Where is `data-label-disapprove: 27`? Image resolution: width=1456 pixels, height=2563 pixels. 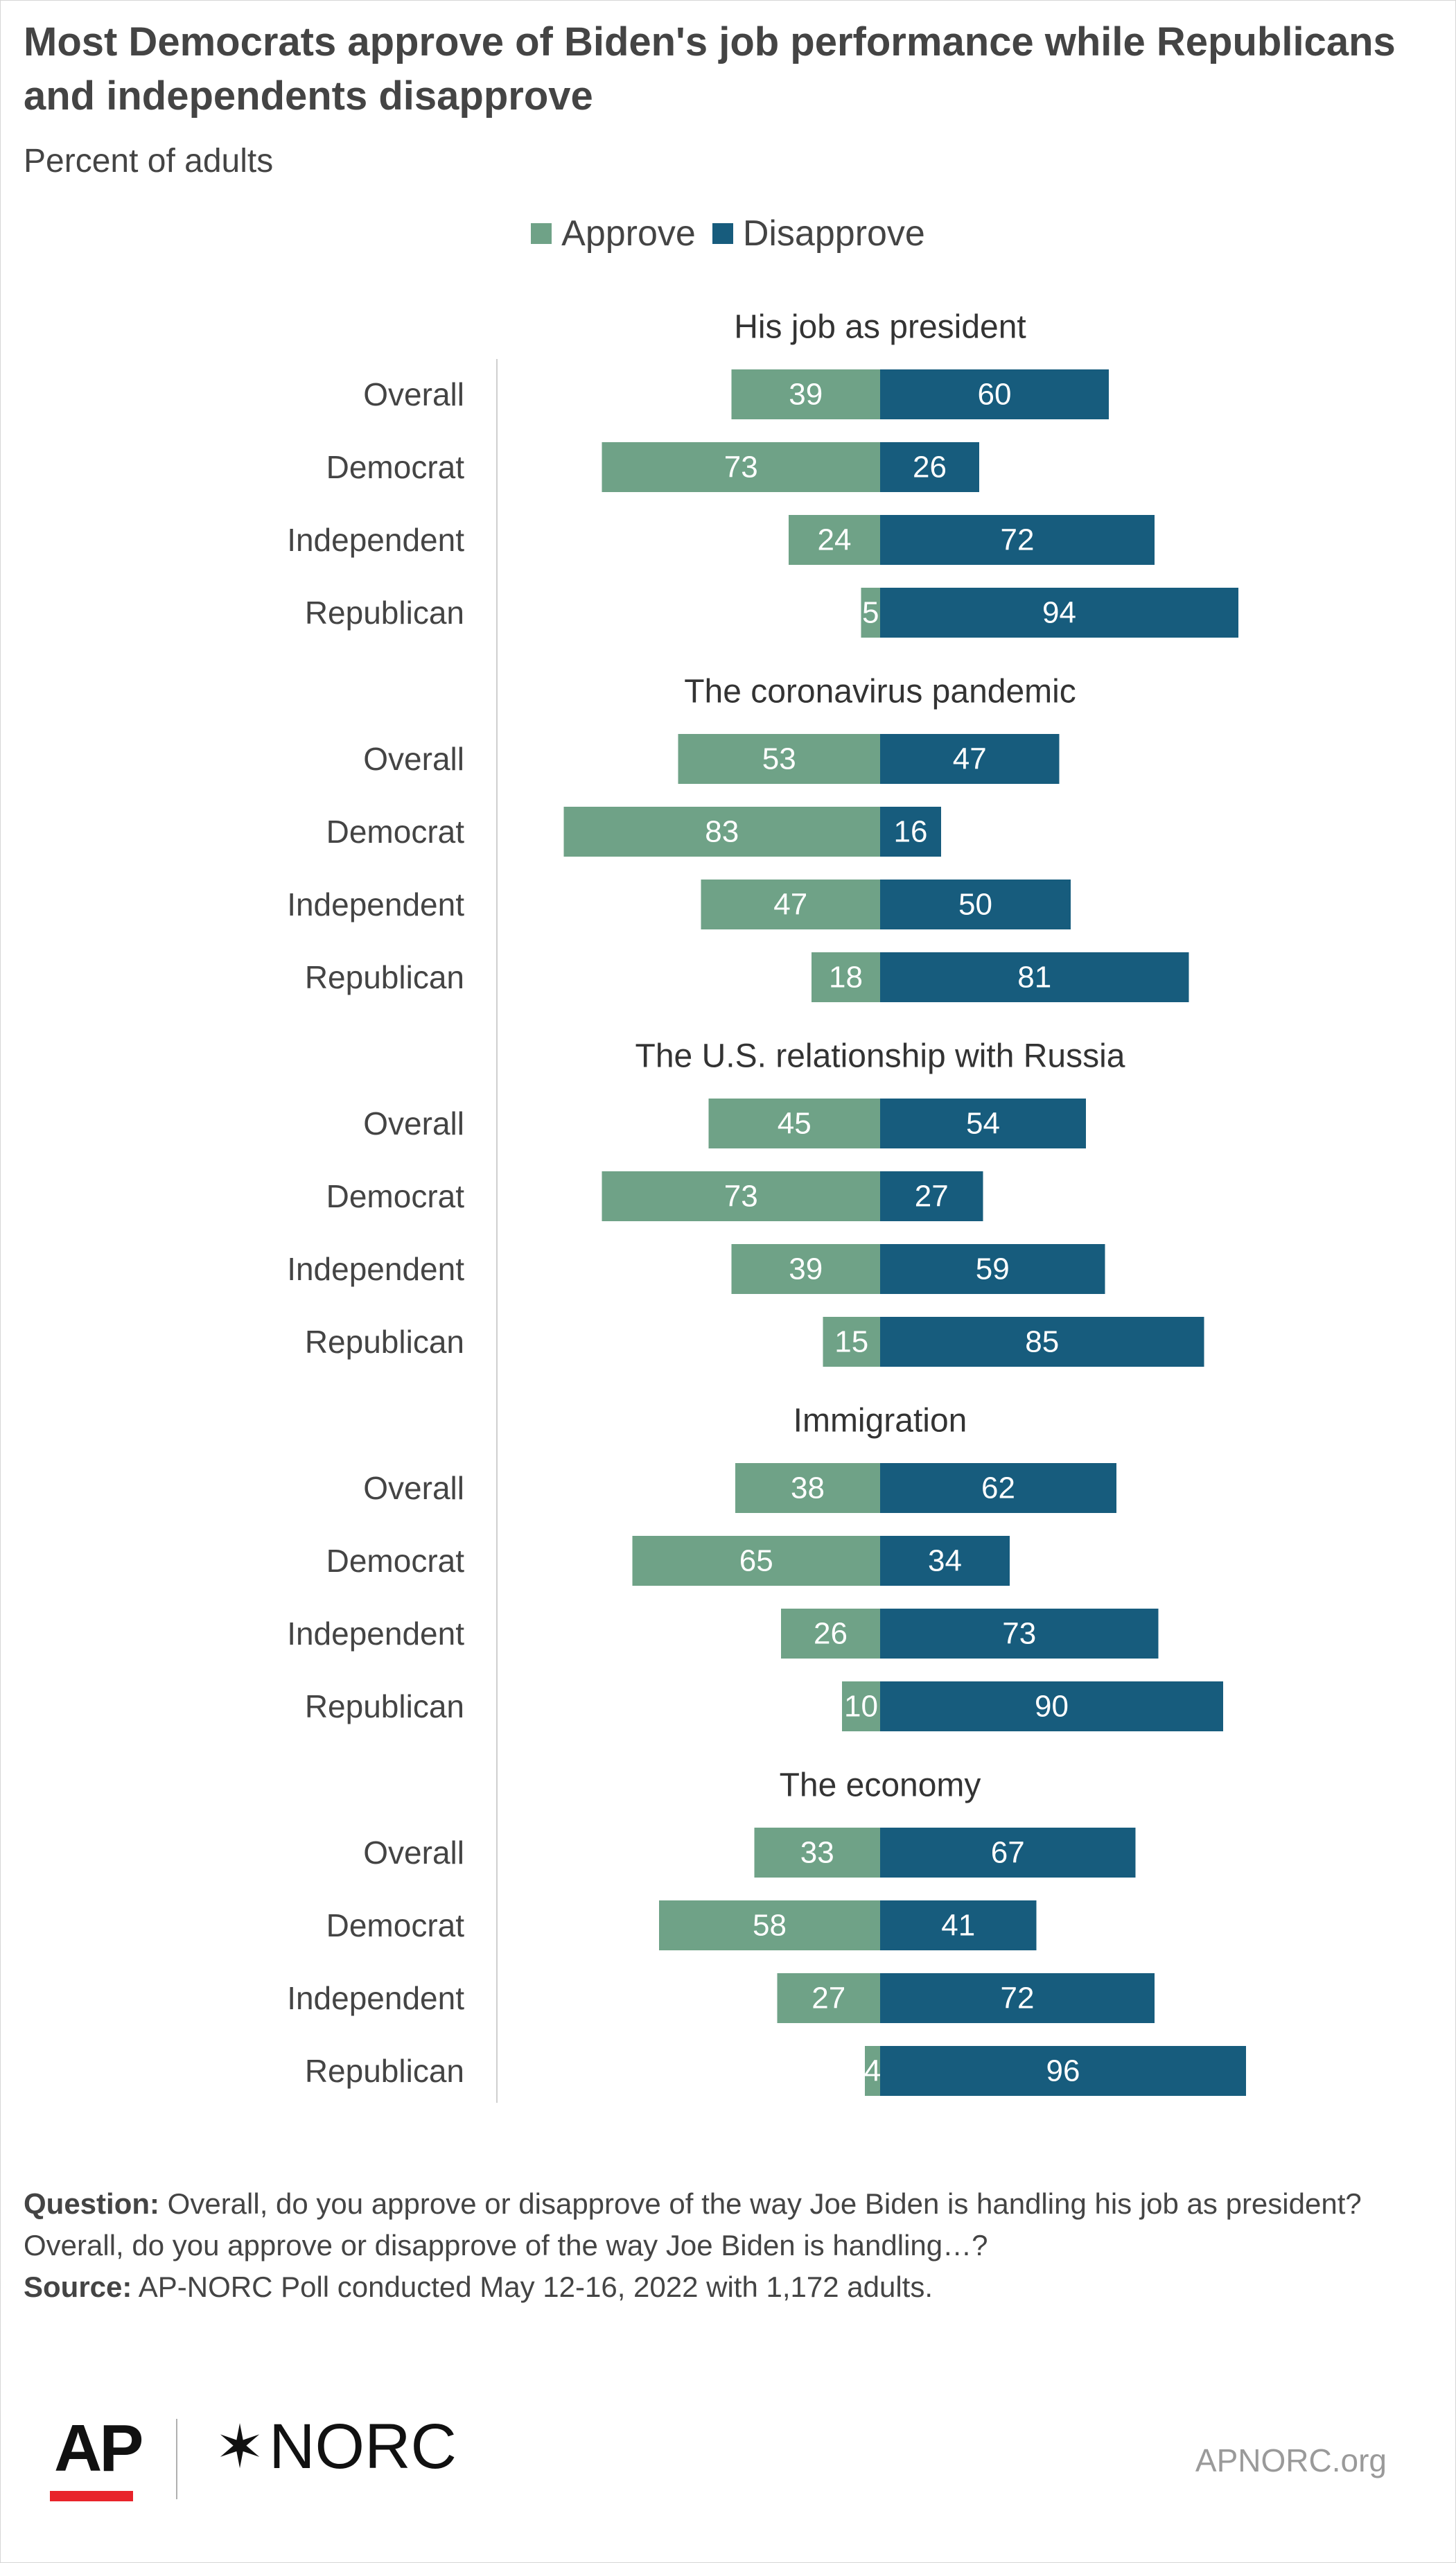 data-label-disapprove: 27 is located at coordinates (932, 1197).